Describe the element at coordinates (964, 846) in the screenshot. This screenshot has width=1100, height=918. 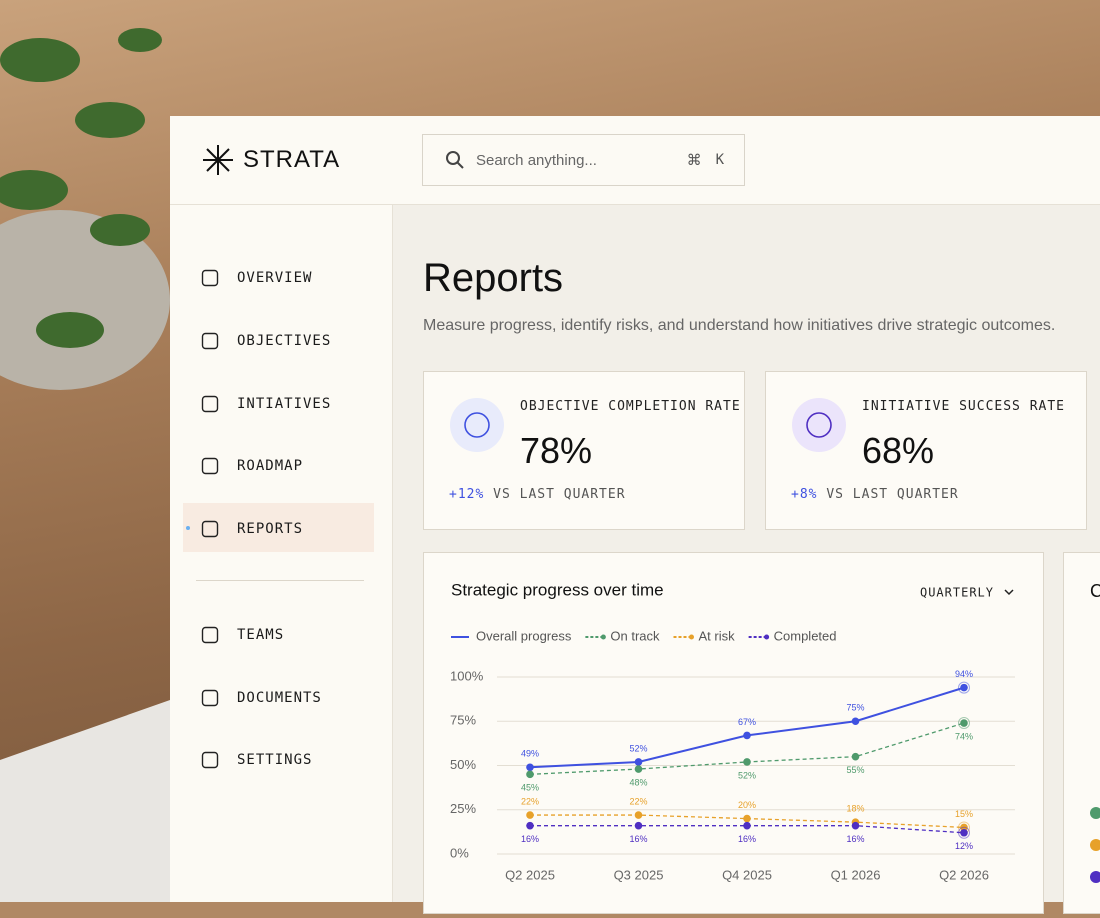
I see `value-label: 12%` at that location.